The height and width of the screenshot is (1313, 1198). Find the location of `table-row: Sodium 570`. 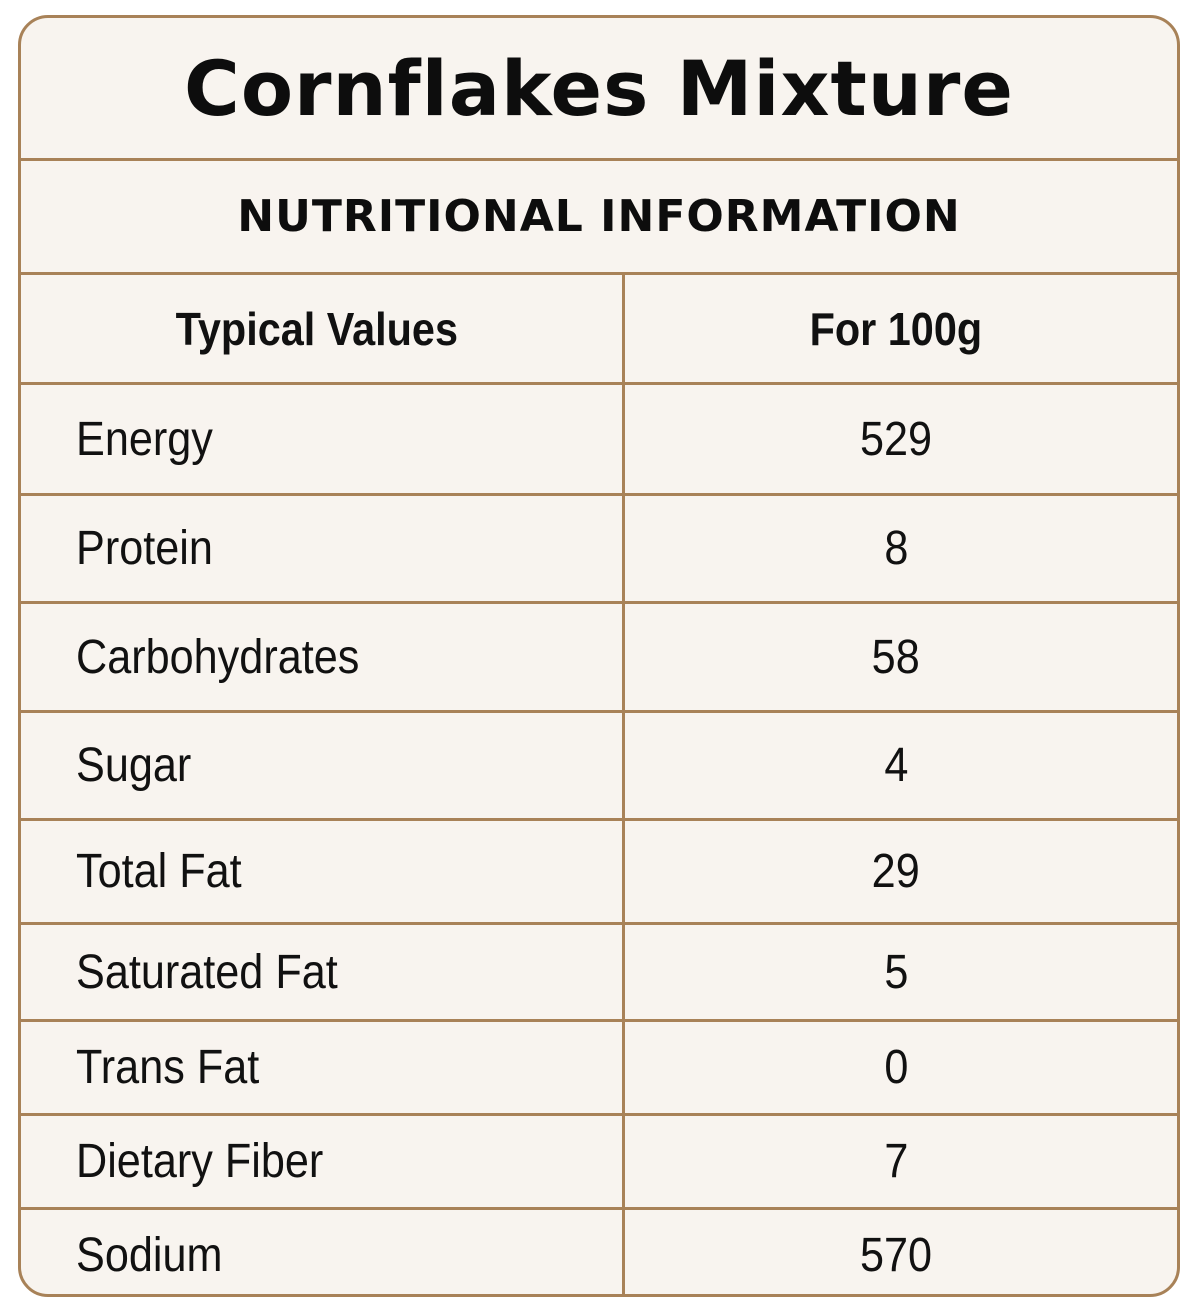

table-row: Sodium 570 is located at coordinates (599, 1252).